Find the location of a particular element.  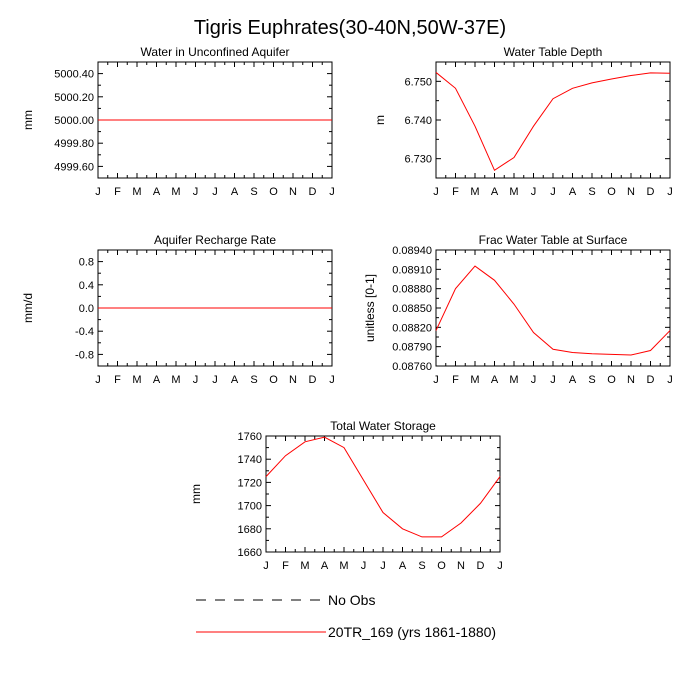

legend: No Obs 20TR_169 (yrs 1861-1880) is located at coordinates (346, 616).